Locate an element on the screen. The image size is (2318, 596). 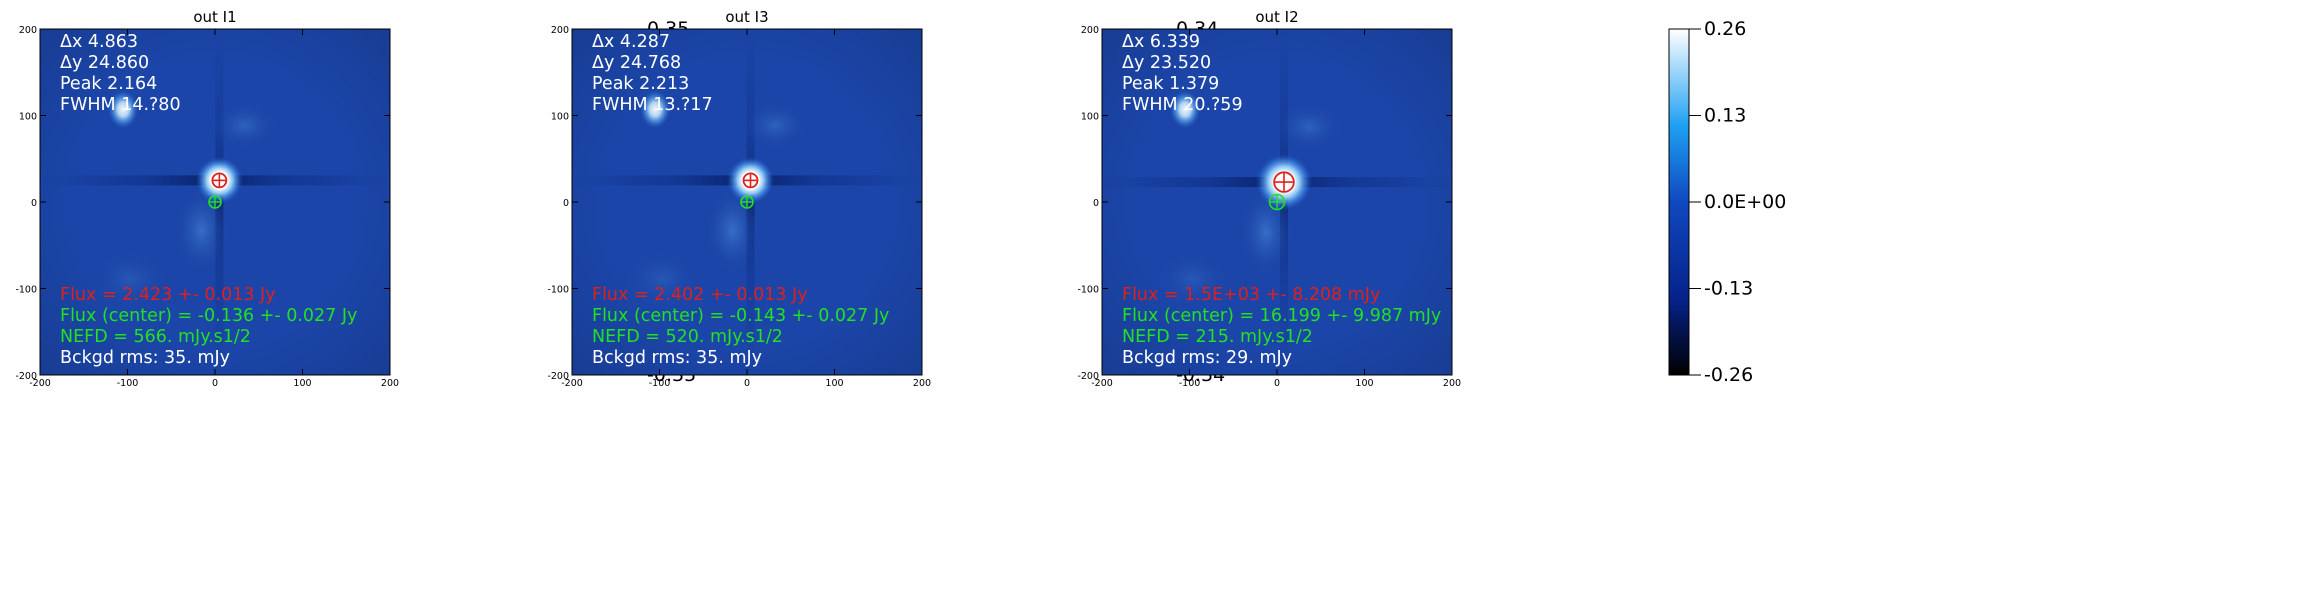
delta-y-label: Δy 24.768 is located at coordinates (636, 63).